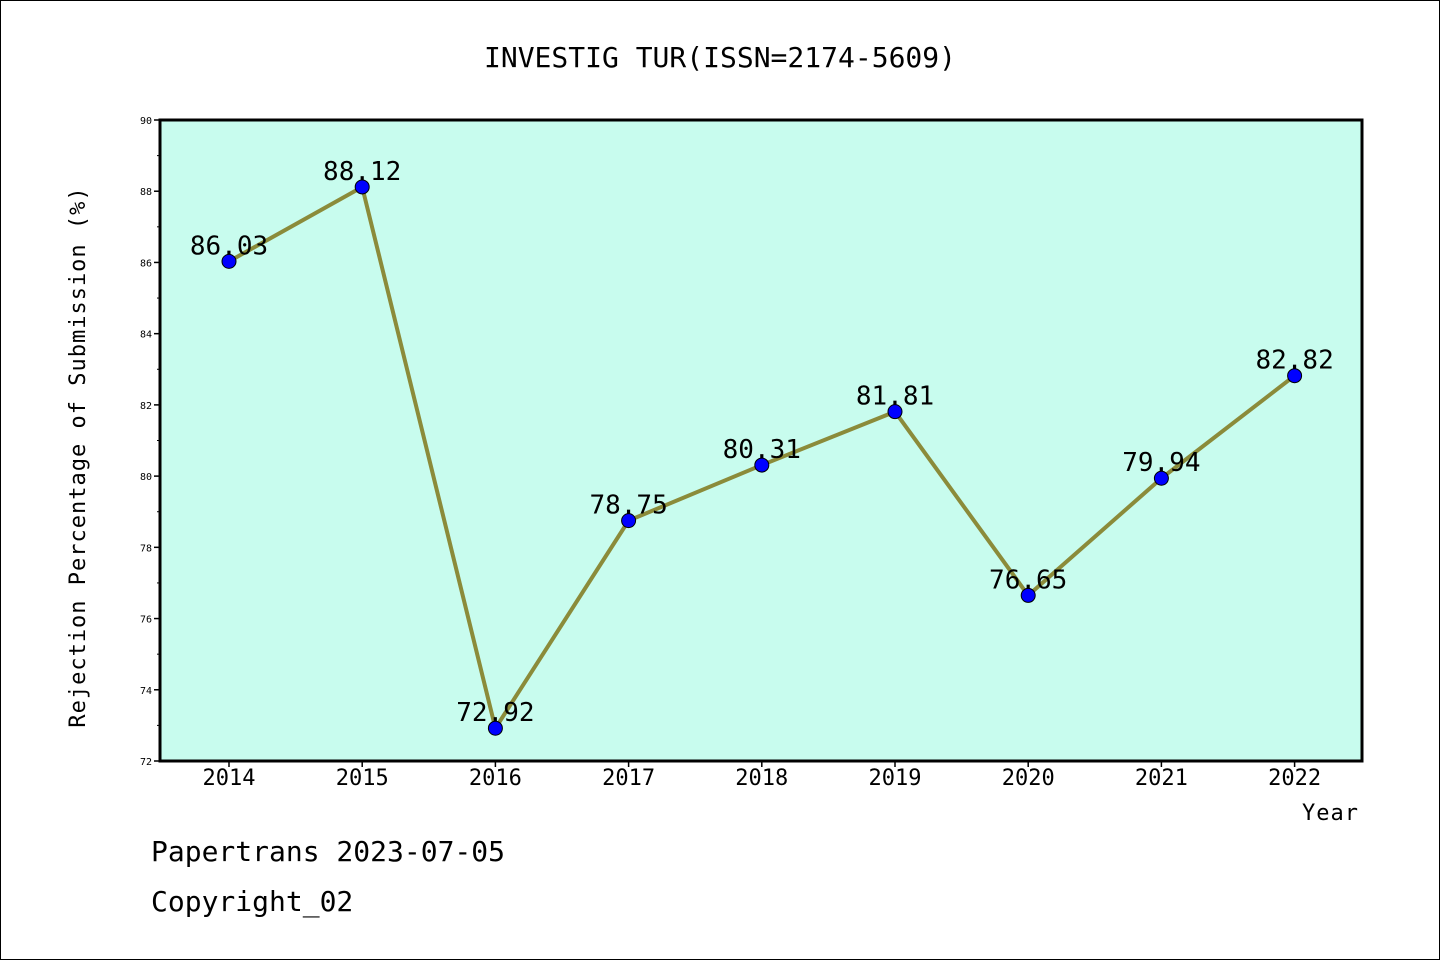  Describe the element at coordinates (362, 778) in the screenshot. I see `x-tick-label: 2015` at that location.